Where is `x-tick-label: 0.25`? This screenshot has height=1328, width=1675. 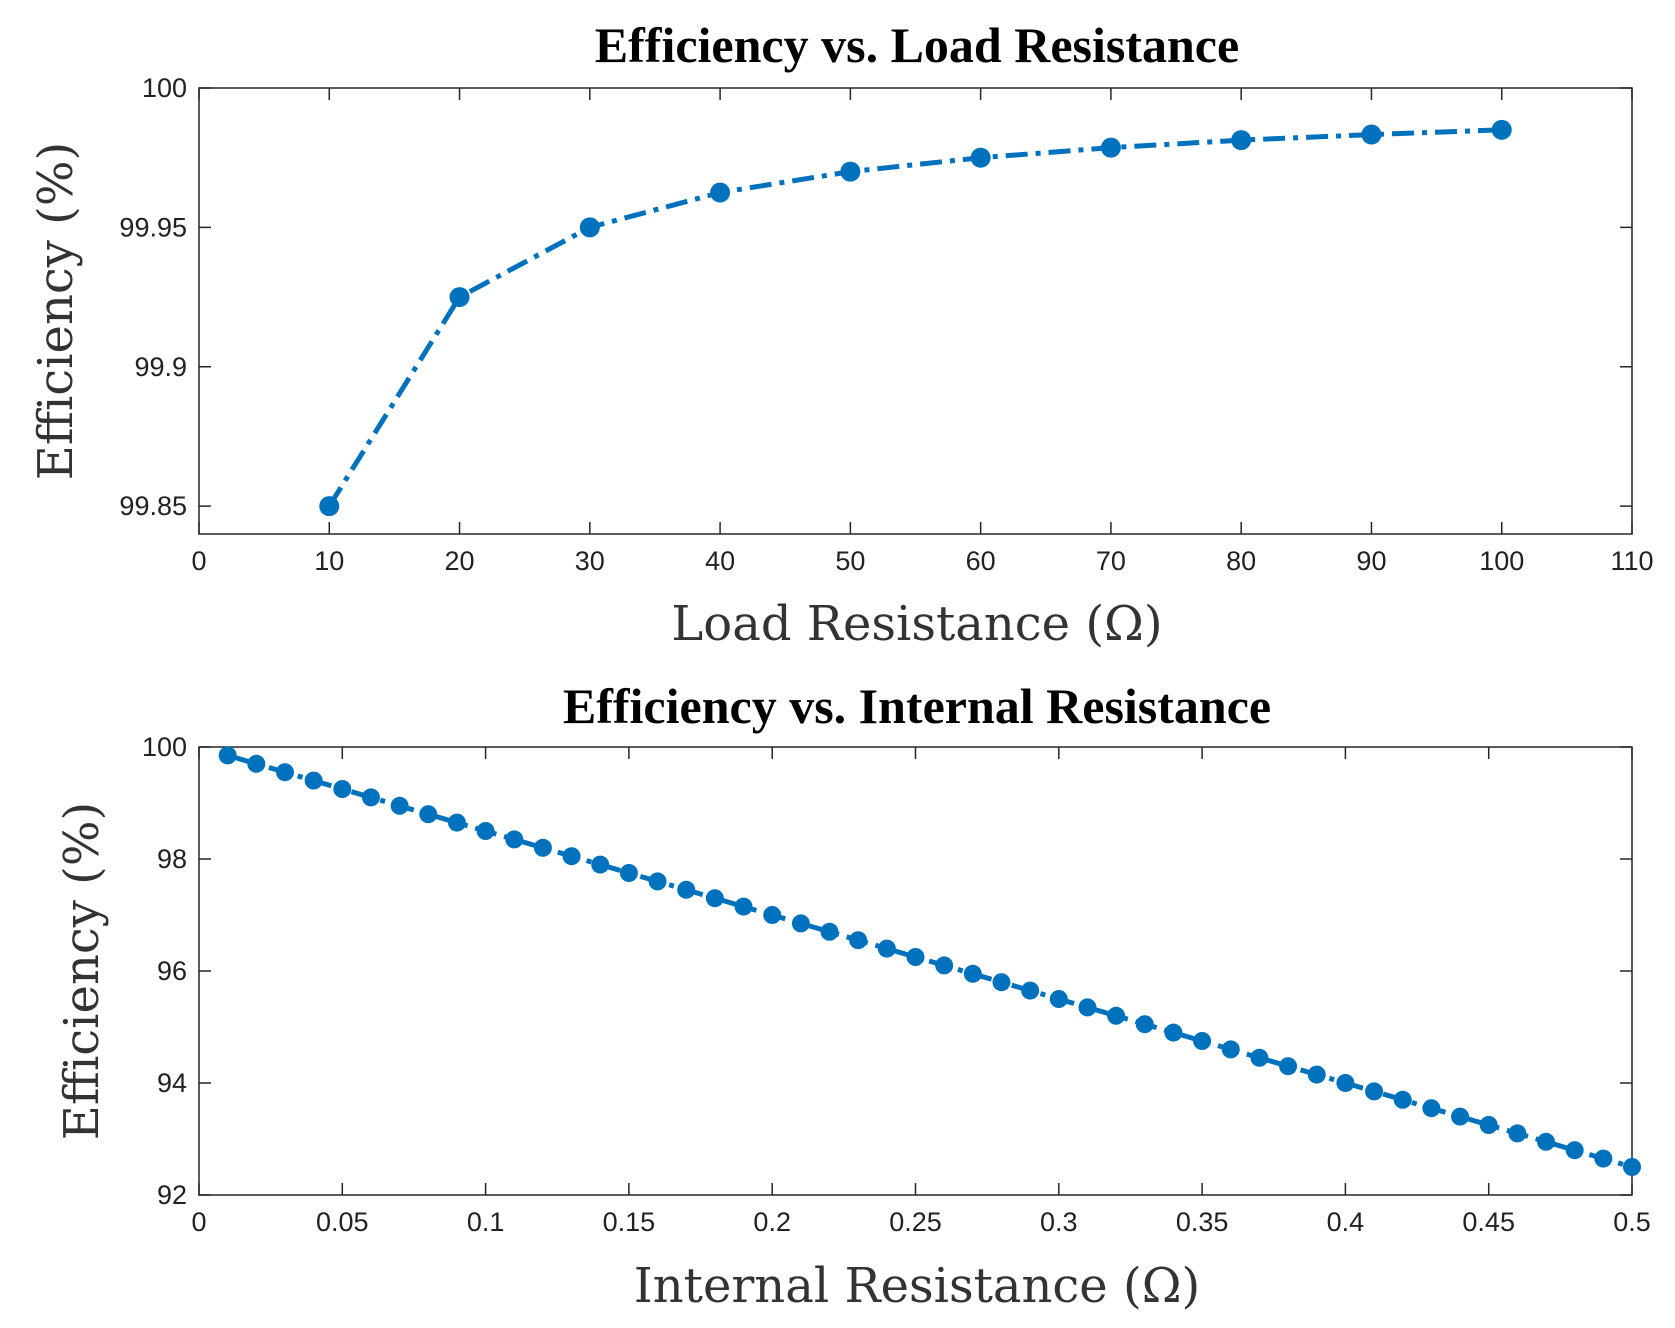 x-tick-label: 0.25 is located at coordinates (915, 1222).